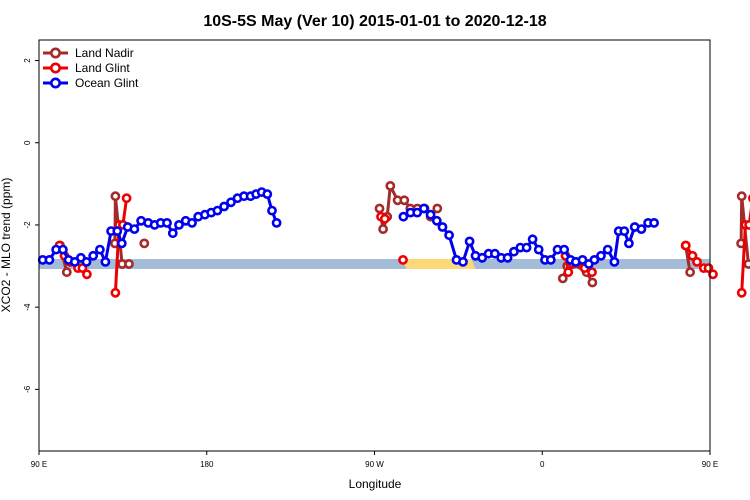 The height and width of the screenshot is (500, 750). I want to click on y-axis: 2 0 -2 -4 -6, so click(31, 225).